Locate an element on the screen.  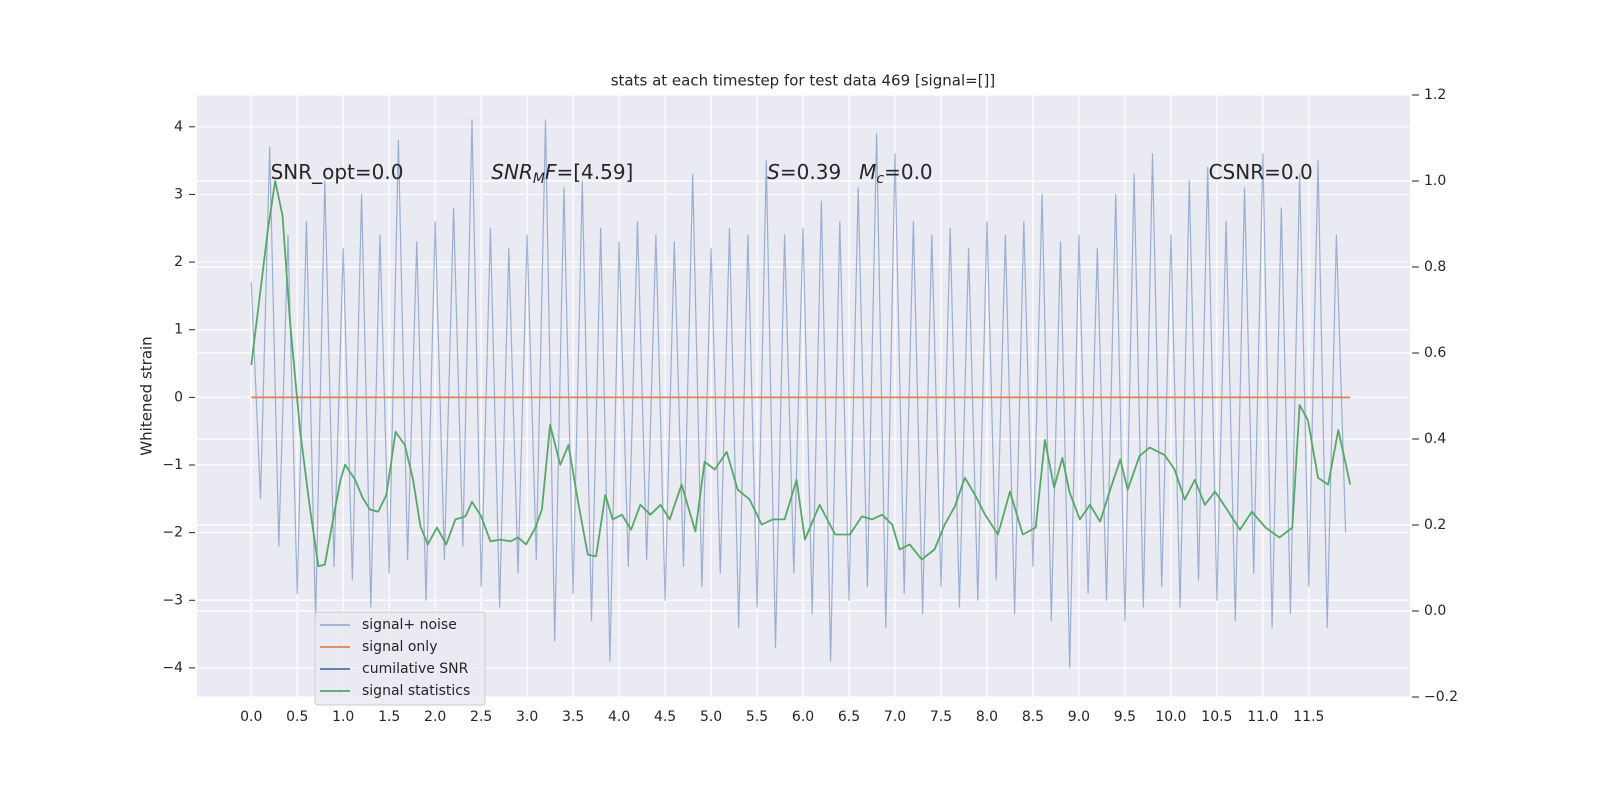
y-tick-label: 1 is located at coordinates (178, 330).